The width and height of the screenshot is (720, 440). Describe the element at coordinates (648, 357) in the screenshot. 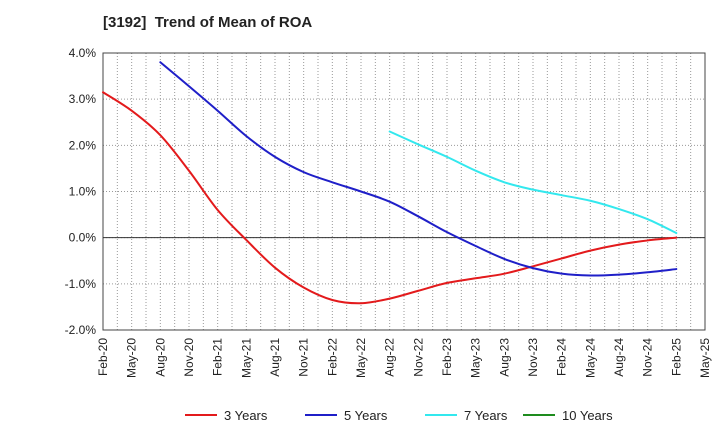

I see `x-tick-label: Nov-24` at that location.